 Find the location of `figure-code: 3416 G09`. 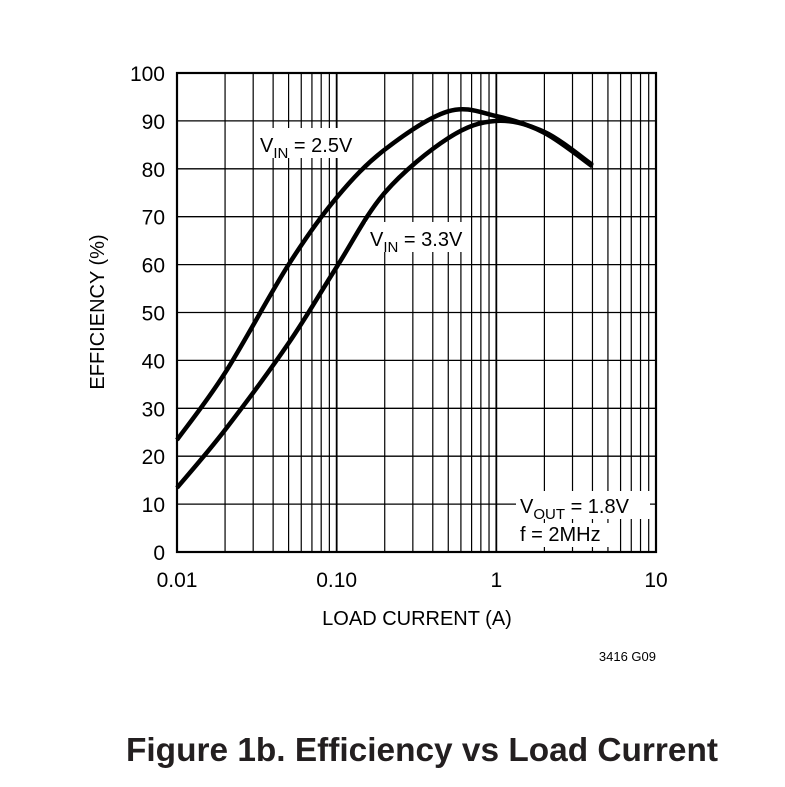

figure-code: 3416 G09 is located at coordinates (627, 656).